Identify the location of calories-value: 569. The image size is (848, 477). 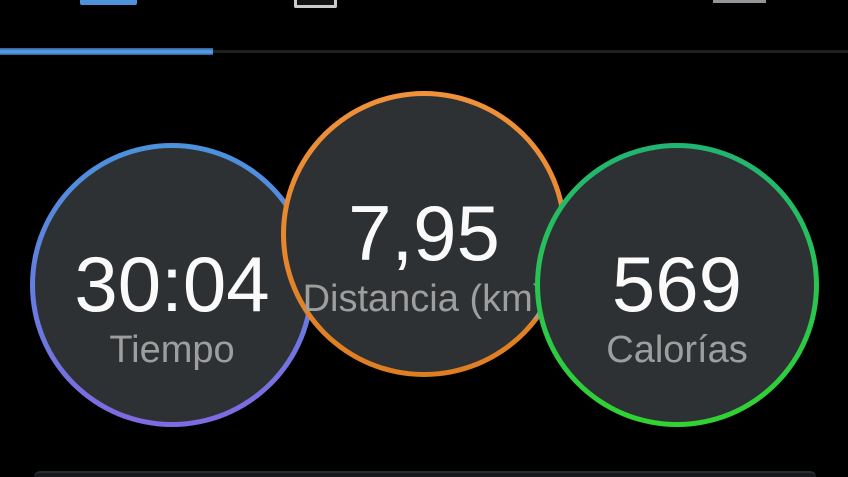
(677, 284).